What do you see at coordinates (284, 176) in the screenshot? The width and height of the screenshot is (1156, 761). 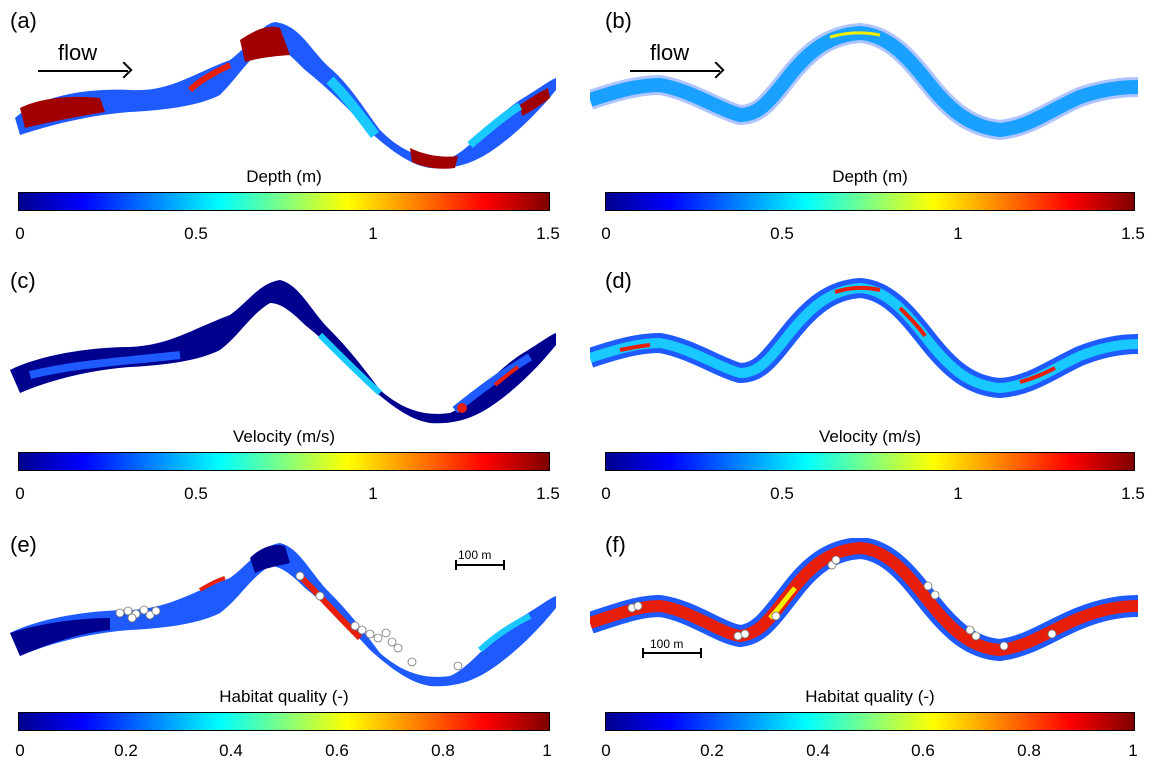 I see `cb-title-a: Depth (m)` at bounding box center [284, 176].